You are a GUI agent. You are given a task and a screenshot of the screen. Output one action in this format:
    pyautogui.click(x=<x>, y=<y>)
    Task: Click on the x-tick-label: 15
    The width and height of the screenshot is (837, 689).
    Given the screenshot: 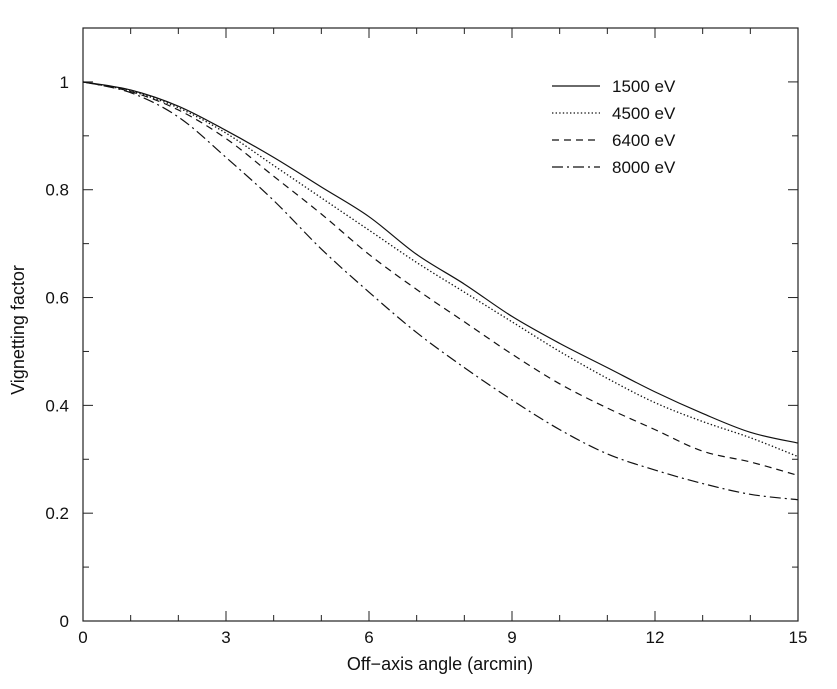 What is the action you would take?
    pyautogui.click(x=798, y=637)
    